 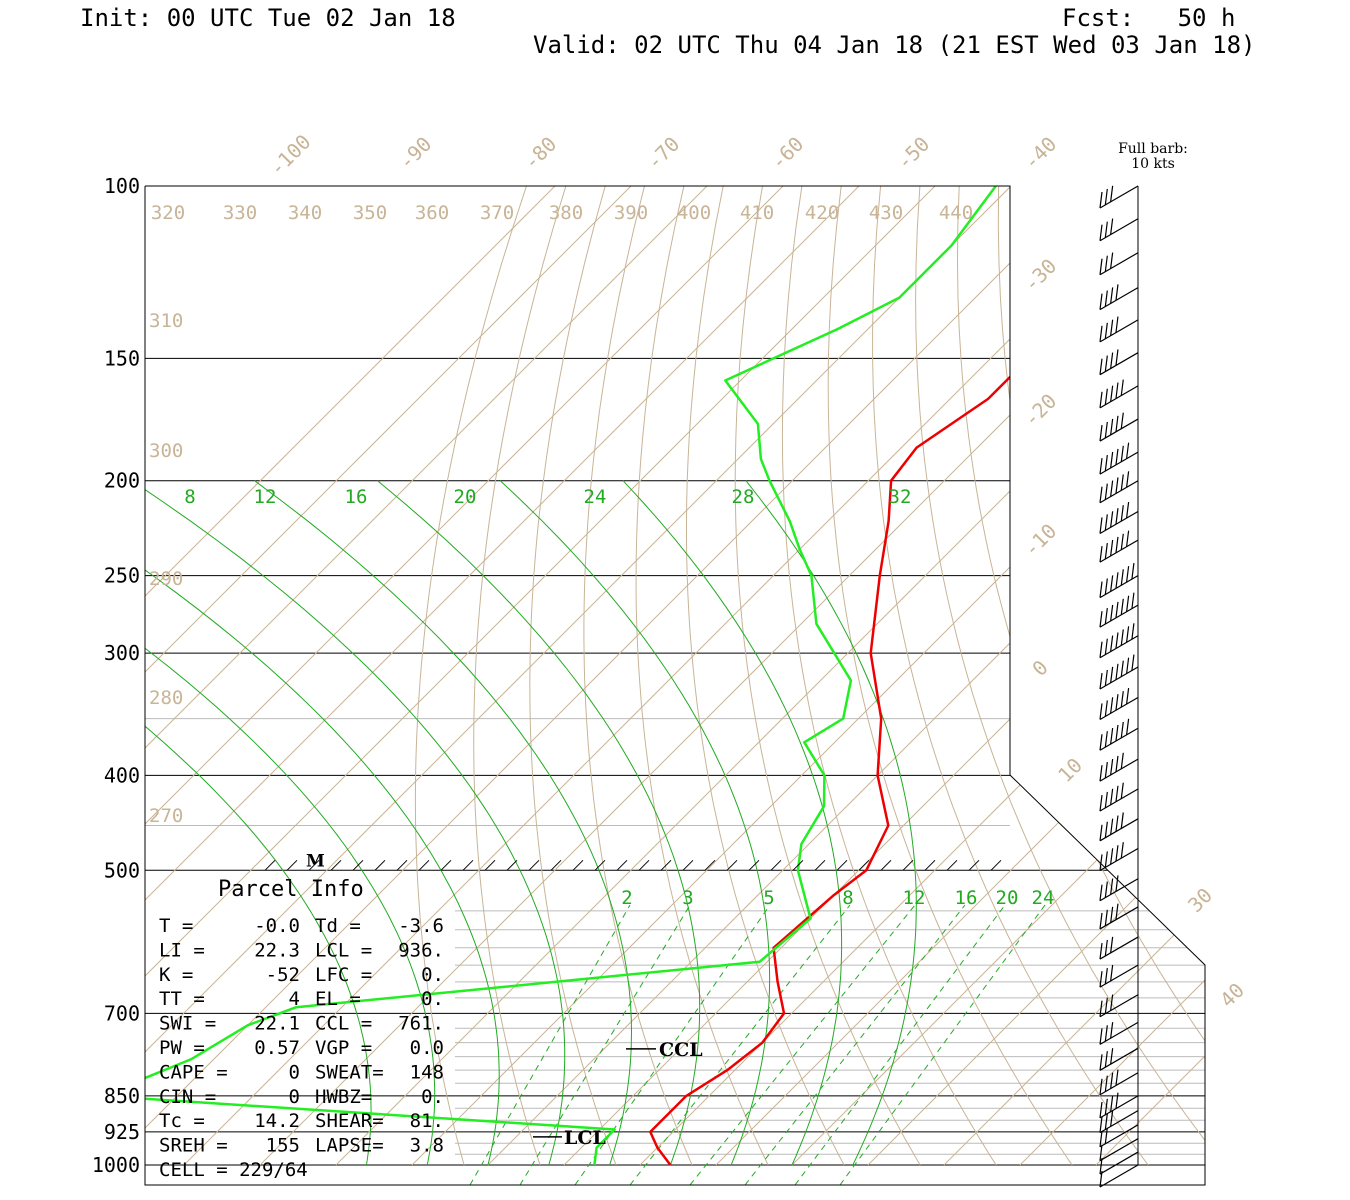 I want to click on theta-label: 410, so click(x=757, y=213).